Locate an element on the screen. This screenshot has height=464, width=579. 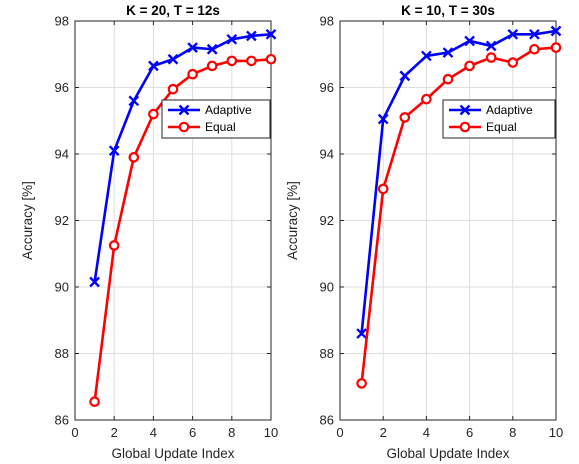
chart-title: K = 20, T = 12s is located at coordinates (173, 10).